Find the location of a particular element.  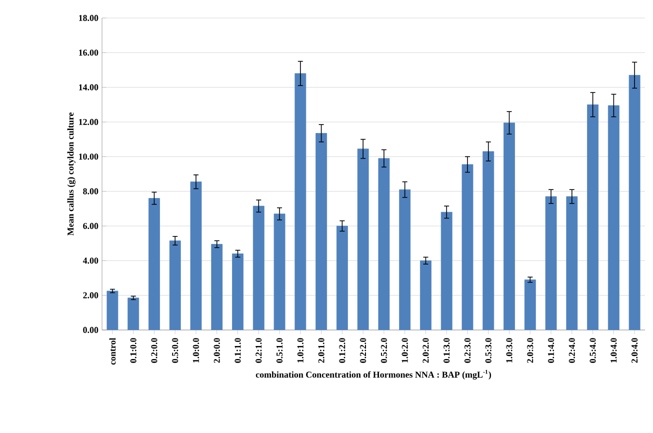

x-tick-label: 0.5:1.0 is located at coordinates (279, 350).